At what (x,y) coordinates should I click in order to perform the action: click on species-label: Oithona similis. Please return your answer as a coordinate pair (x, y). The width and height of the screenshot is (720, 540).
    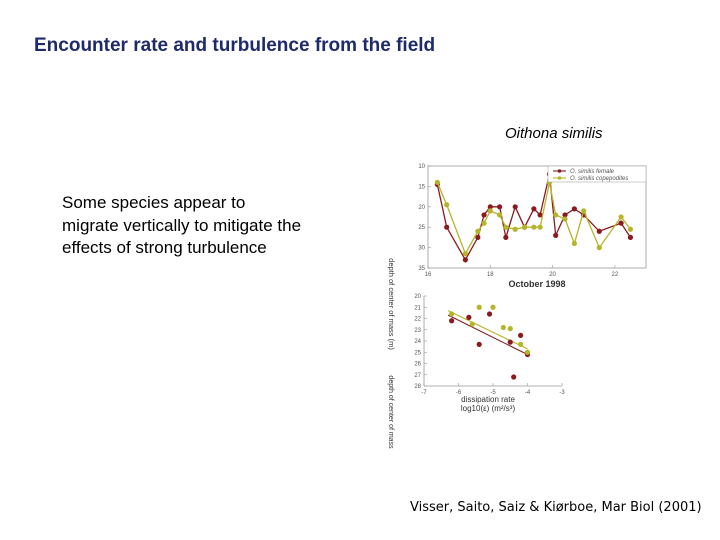
    Looking at the image, I should click on (554, 133).